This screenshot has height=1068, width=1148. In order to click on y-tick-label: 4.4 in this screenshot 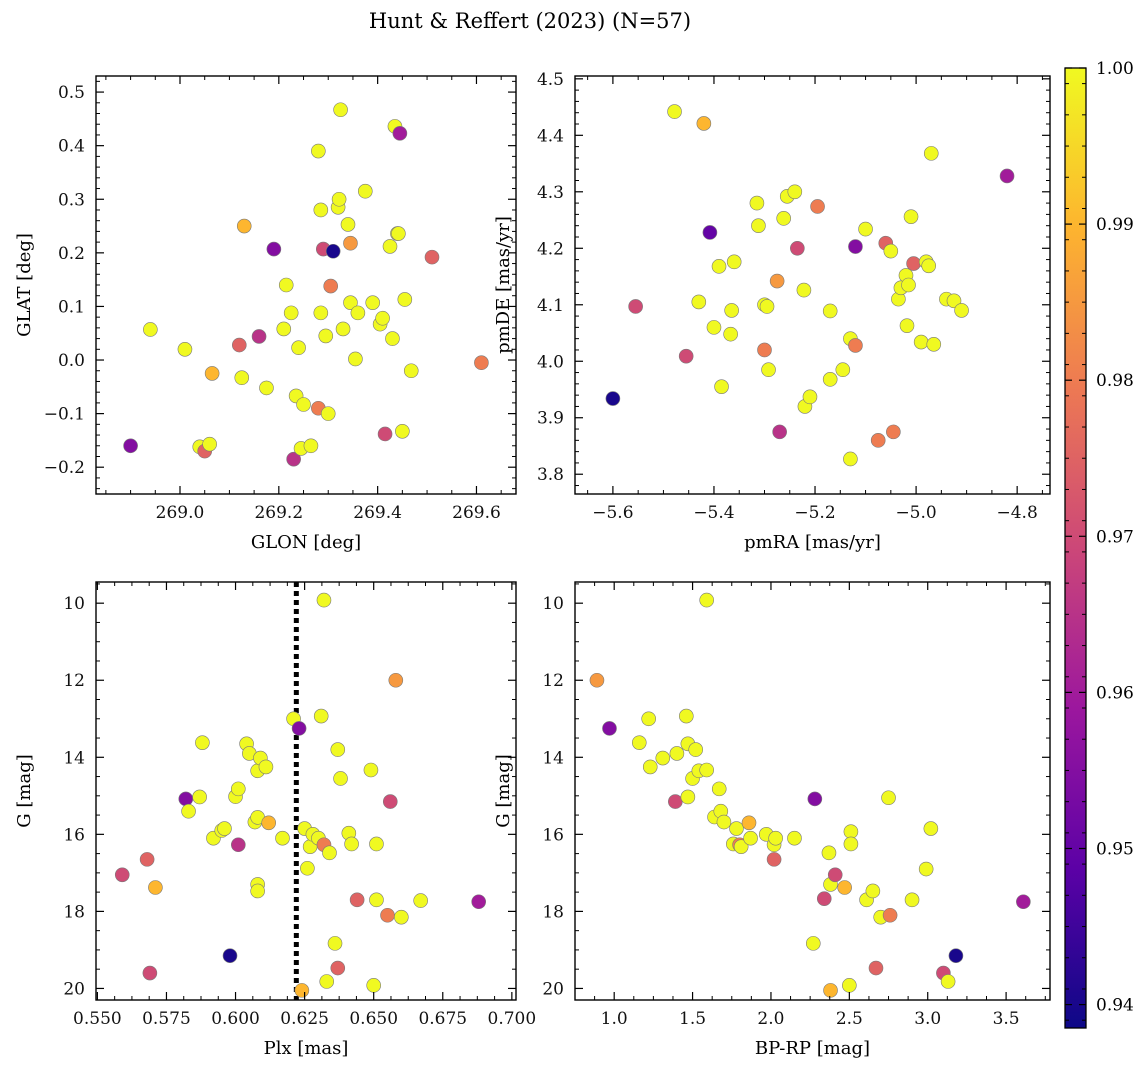, I will do `click(550, 136)`.